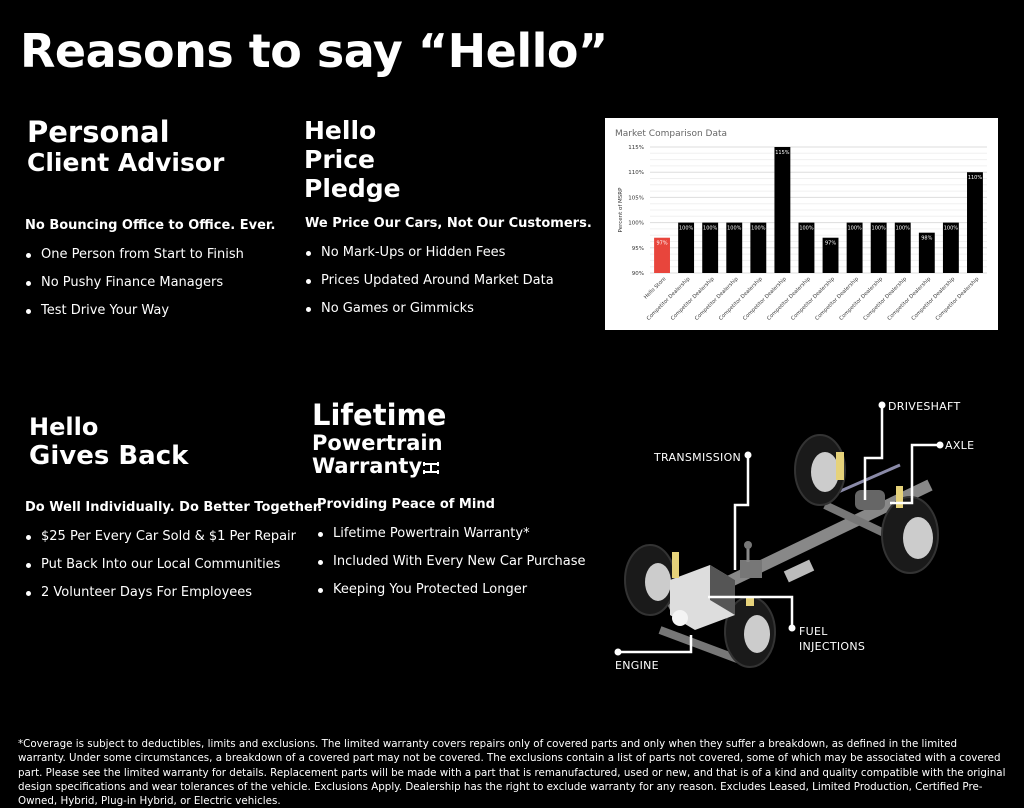 This screenshot has width=1024, height=808. What do you see at coordinates (173, 592) in the screenshot?
I see `list-item: 2 Volunteer Days For Employees` at bounding box center [173, 592].